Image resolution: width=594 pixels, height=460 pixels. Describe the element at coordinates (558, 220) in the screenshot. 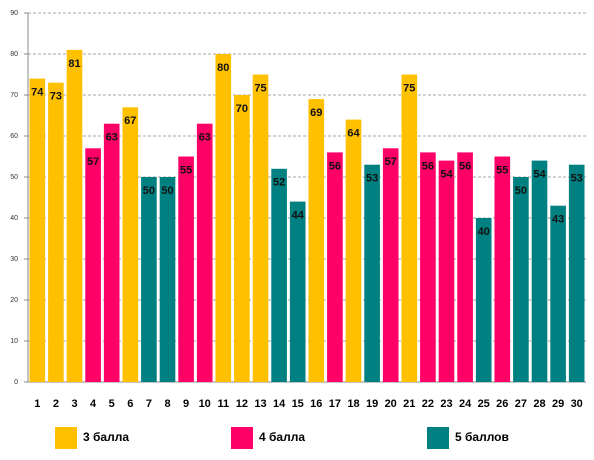

I see `data-label: 43` at that location.